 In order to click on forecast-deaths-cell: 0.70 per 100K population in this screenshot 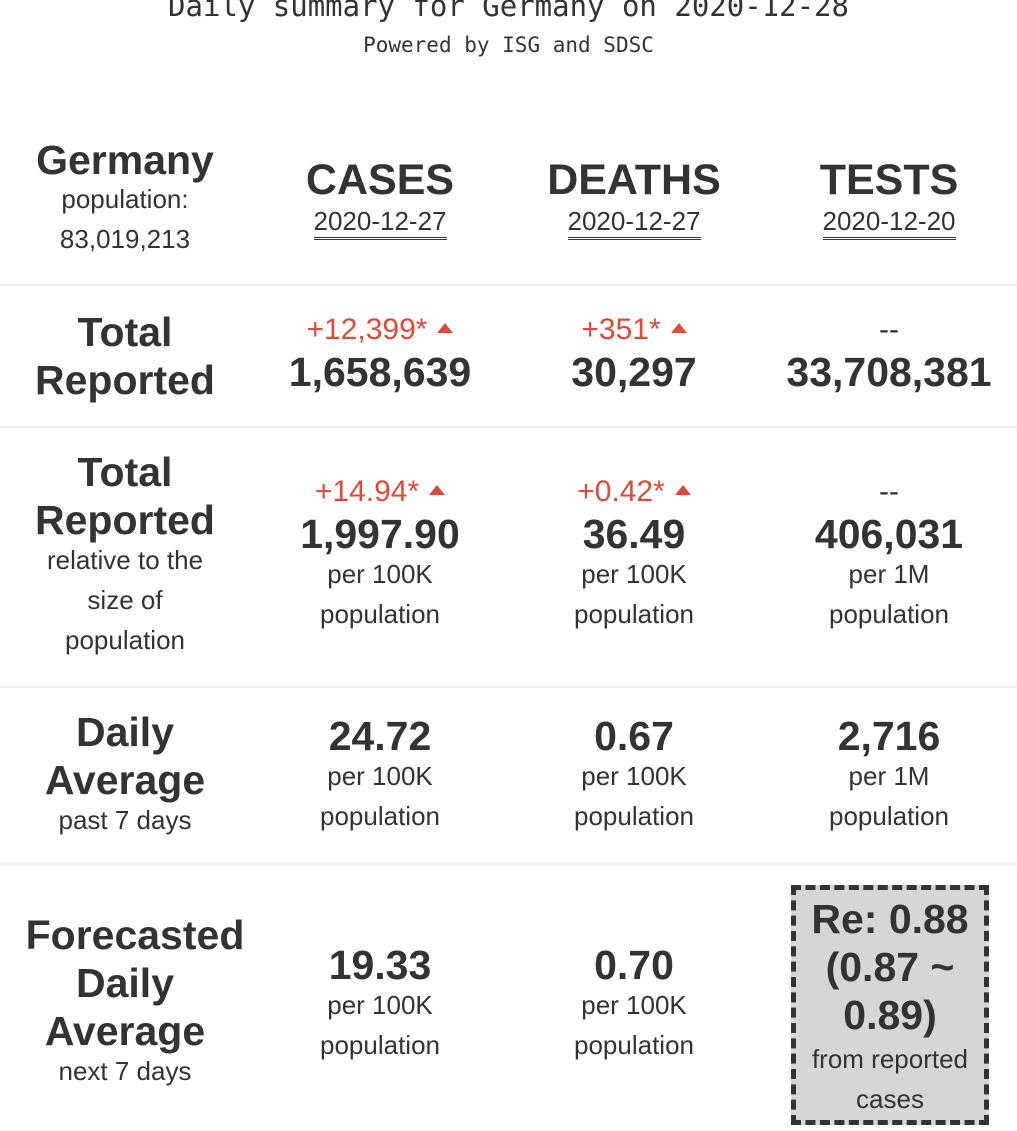, I will do `click(634, 1003)`.